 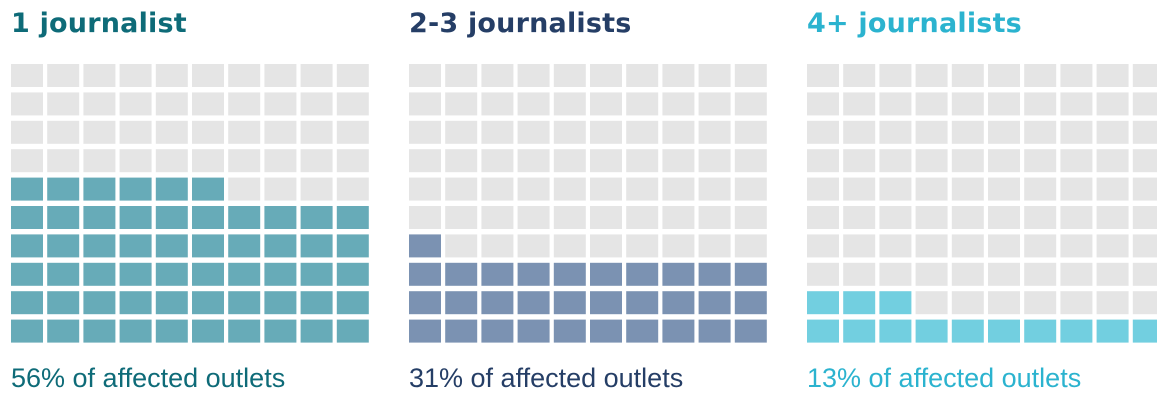 I want to click on panel-caption: 31% of affected outlets, so click(x=546, y=378).